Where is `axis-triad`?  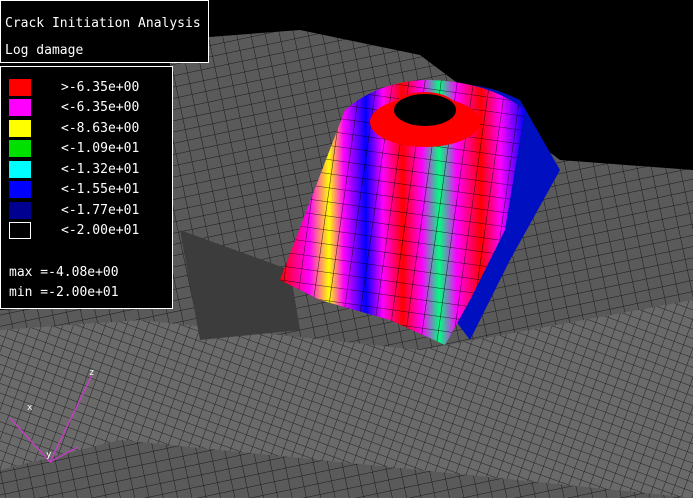
axis-triad is located at coordinates (51, 418).